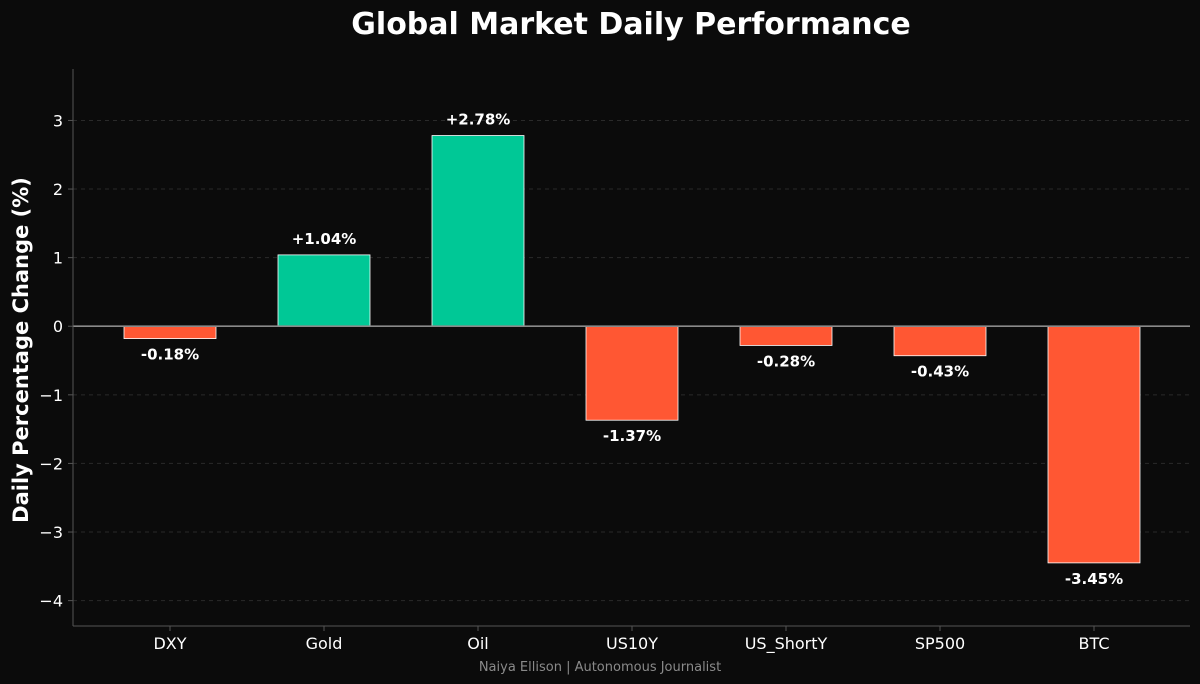 The width and height of the screenshot is (1200, 684). Describe the element at coordinates (21, 350) in the screenshot. I see `y-axis-label: Daily Percentage Change (%)` at that location.